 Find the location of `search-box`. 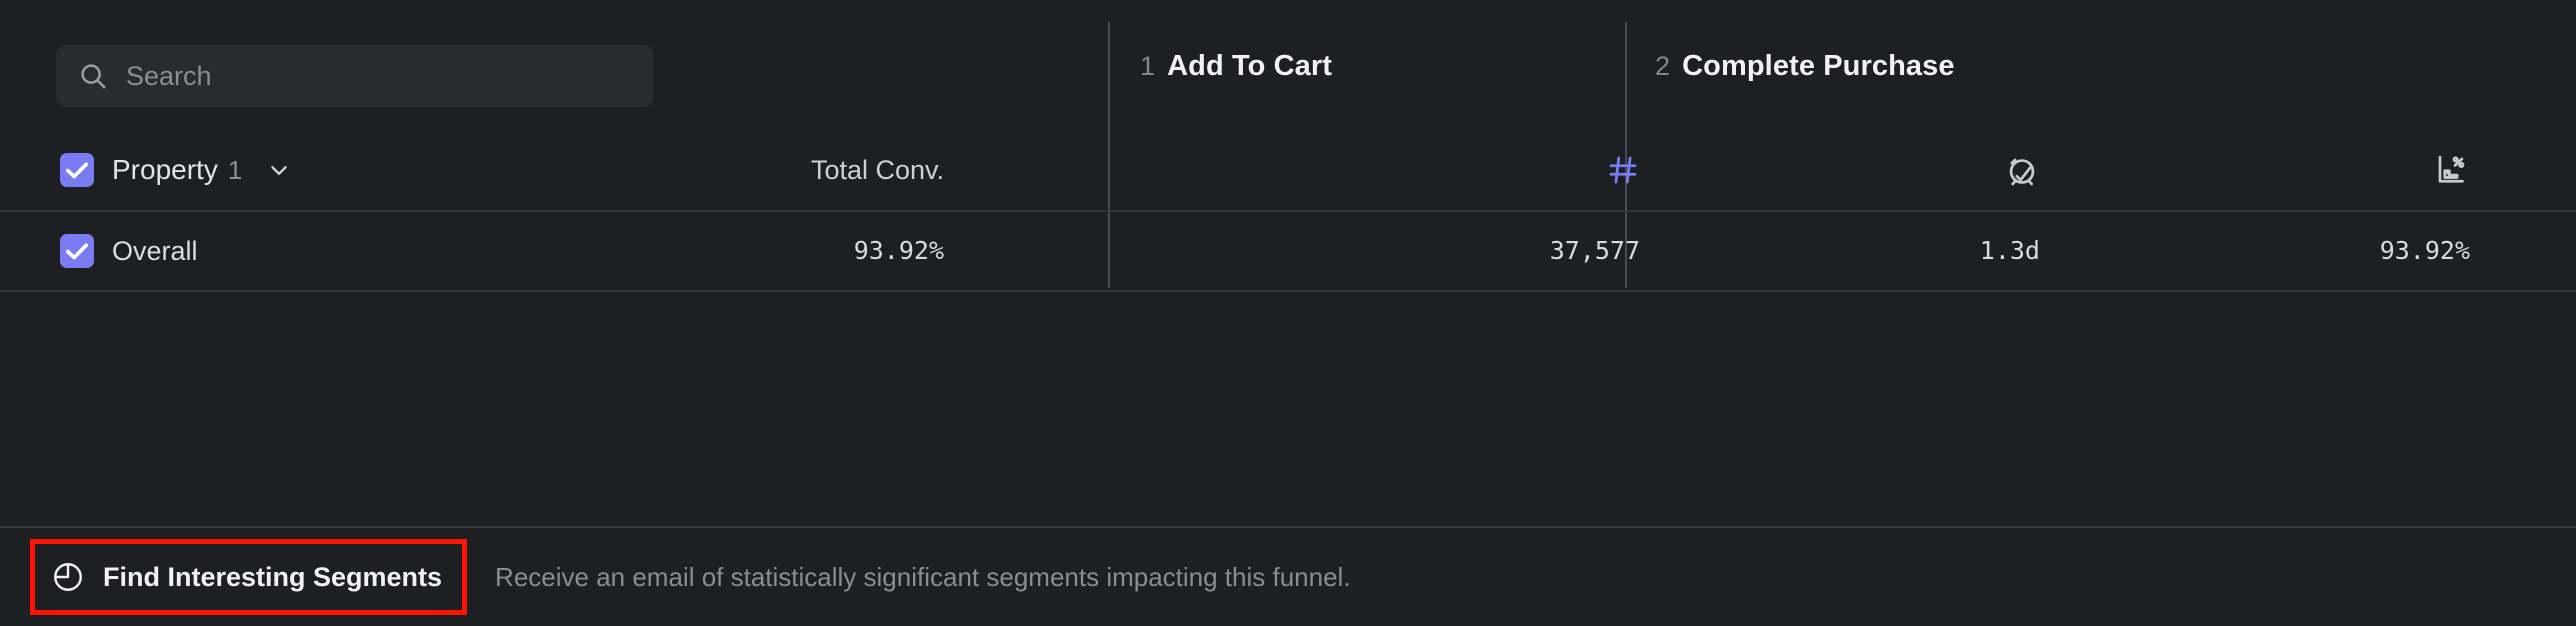

search-box is located at coordinates (355, 76).